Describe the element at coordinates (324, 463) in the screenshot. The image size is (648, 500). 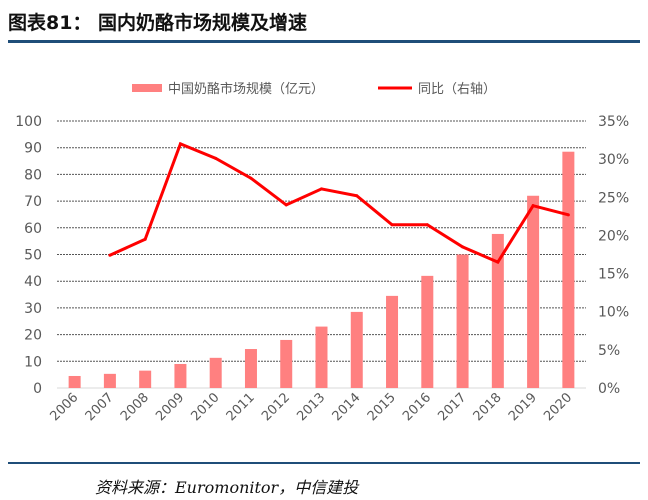
I see `footer-rule` at that location.